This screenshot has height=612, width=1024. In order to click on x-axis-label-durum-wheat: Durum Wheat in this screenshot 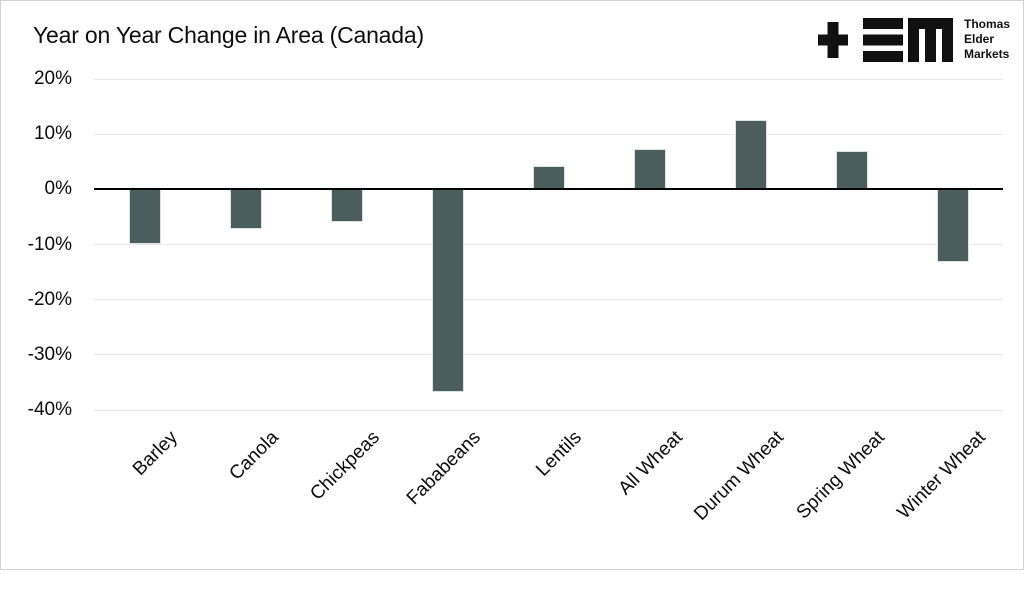, I will do `click(738, 476)`.